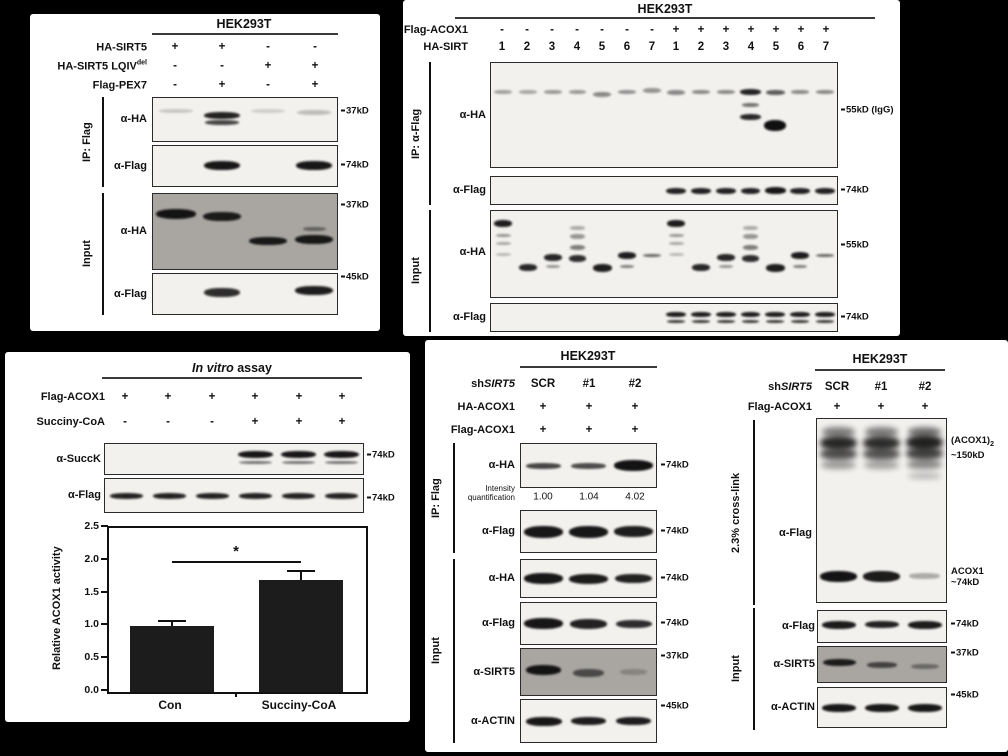  I want to click on marker-55kd-igg: 55kD (IgG), so click(867, 110).